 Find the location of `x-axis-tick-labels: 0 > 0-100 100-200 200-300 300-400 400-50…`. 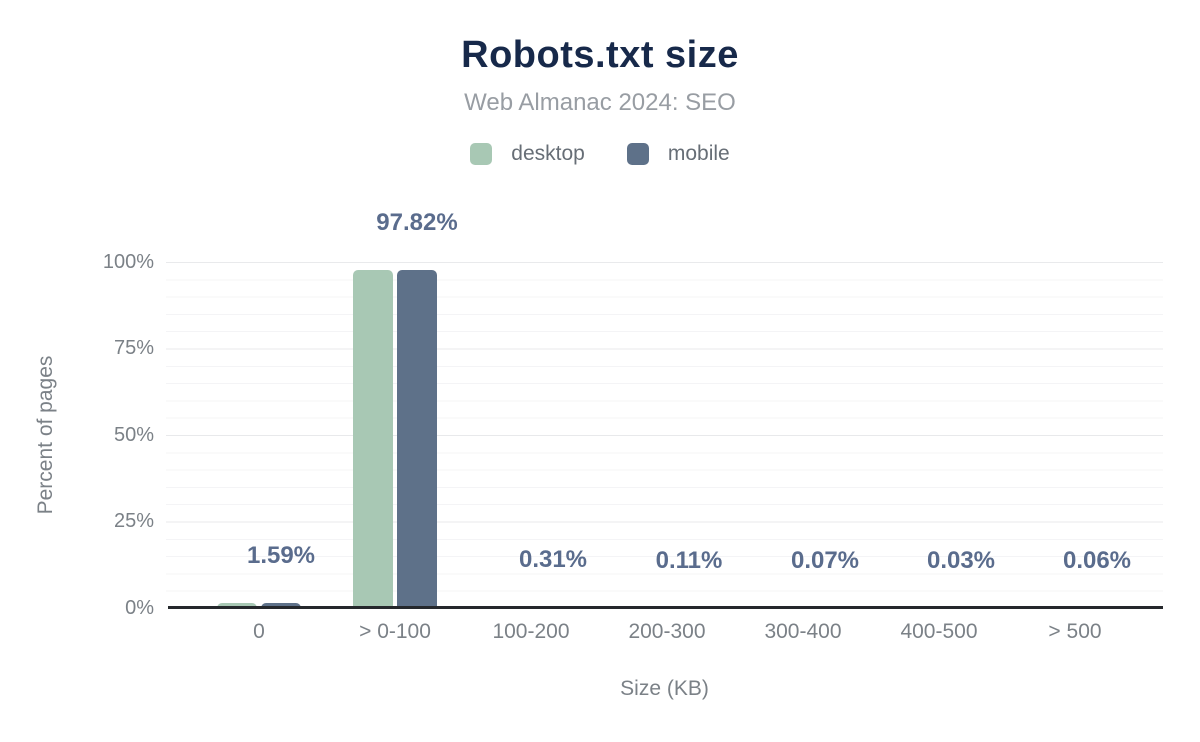

x-axis-tick-labels: 0 > 0-100 100-200 200-300 300-400 400-50… is located at coordinates (664, 632).